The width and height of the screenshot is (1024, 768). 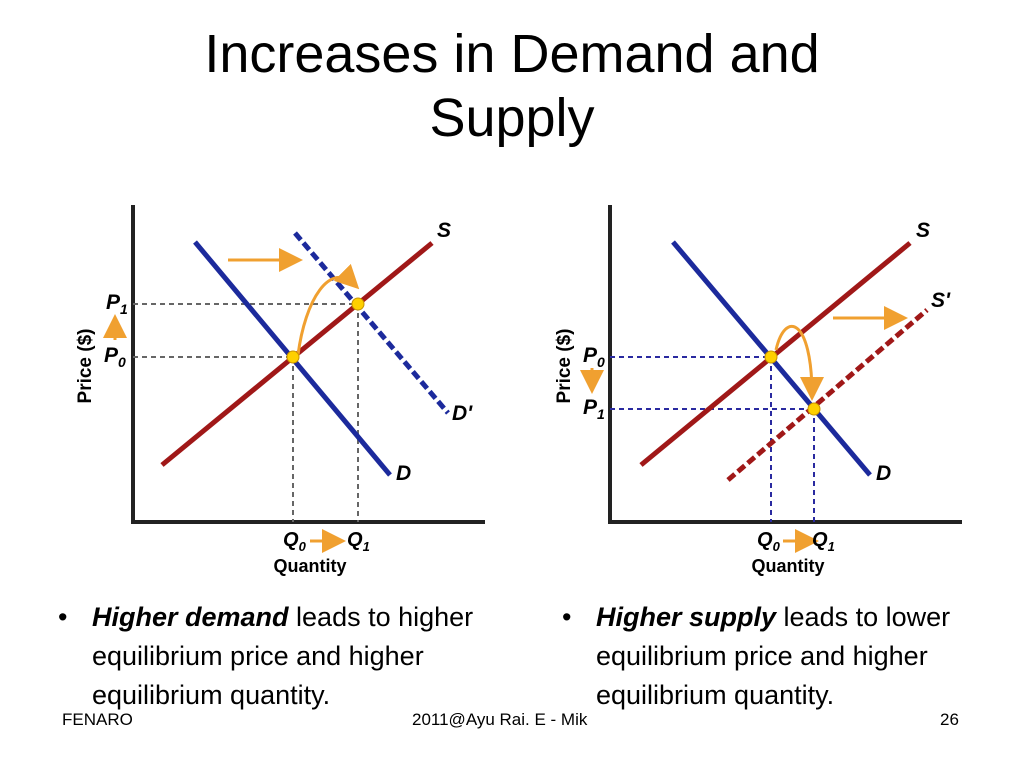 I want to click on left-equilibrium-new, so click(x=358, y=304).